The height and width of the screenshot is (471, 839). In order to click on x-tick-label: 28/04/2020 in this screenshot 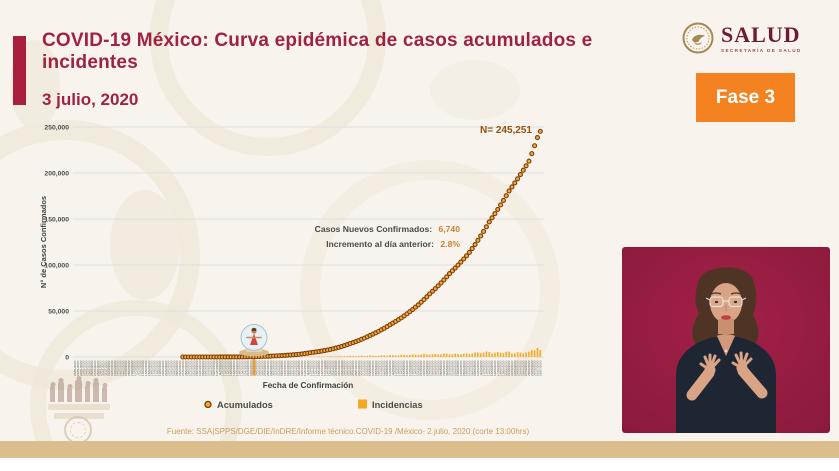, I will do `click(356, 368)`.